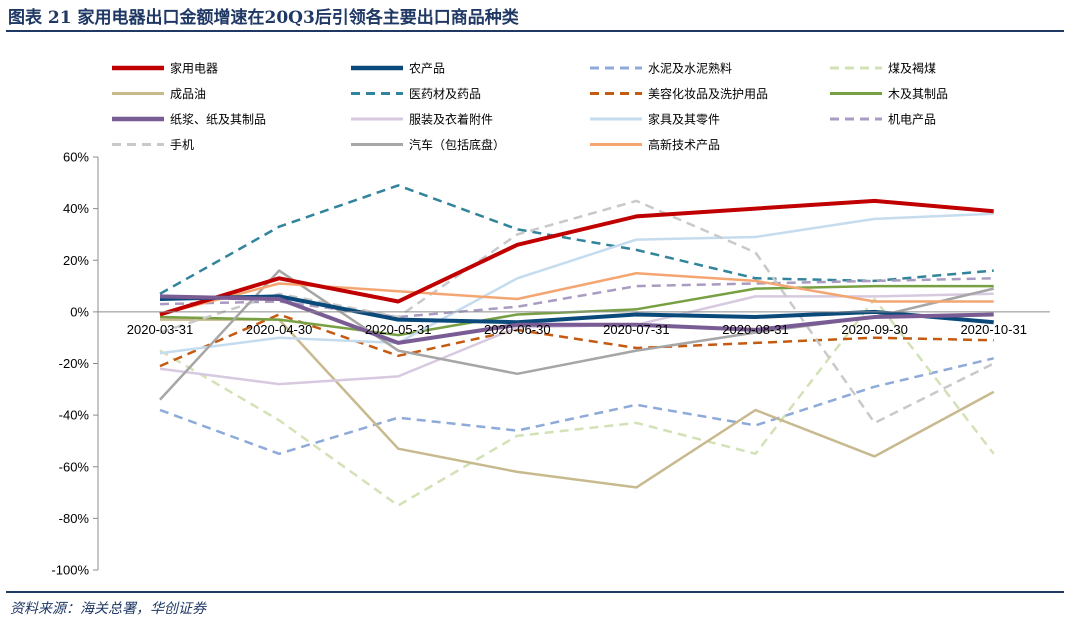 This screenshot has height=625, width=1078. I want to click on y-tick-label: -100%, so click(70, 570).